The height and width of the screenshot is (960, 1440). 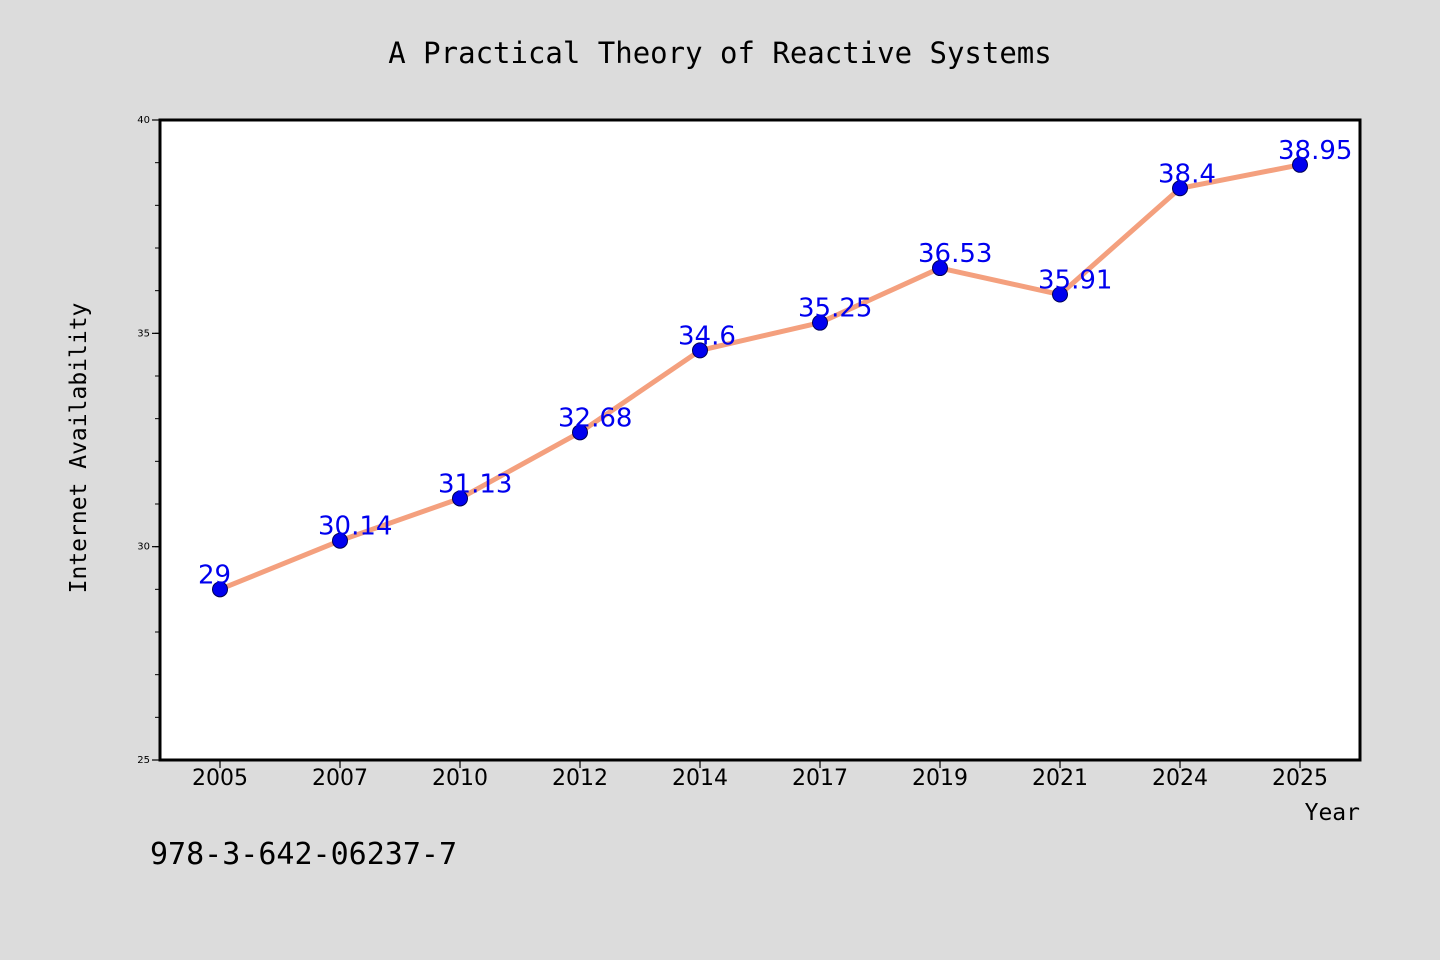 What do you see at coordinates (460, 778) in the screenshot?
I see `x-tick-label: 2010` at bounding box center [460, 778].